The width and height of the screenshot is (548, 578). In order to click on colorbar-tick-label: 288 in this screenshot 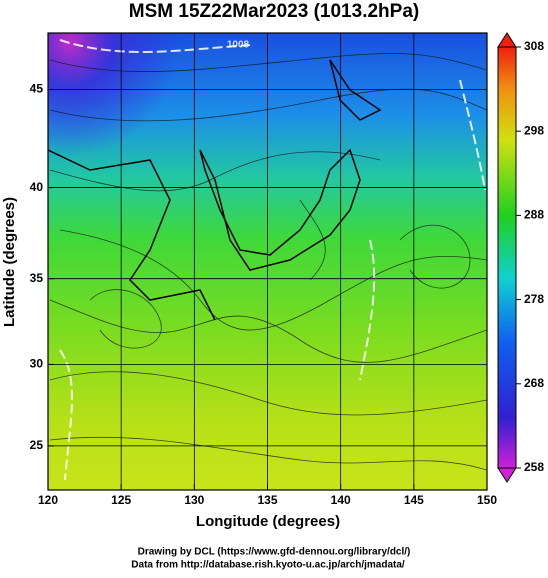, I will do `click(534, 215)`.